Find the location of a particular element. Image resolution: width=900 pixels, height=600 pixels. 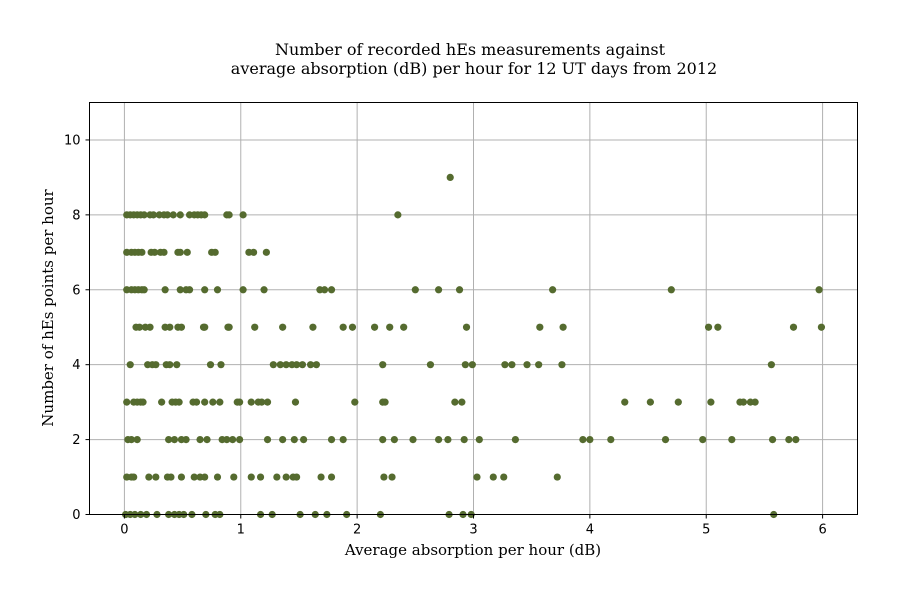

y-tick-label: 0 is located at coordinates (76, 515).